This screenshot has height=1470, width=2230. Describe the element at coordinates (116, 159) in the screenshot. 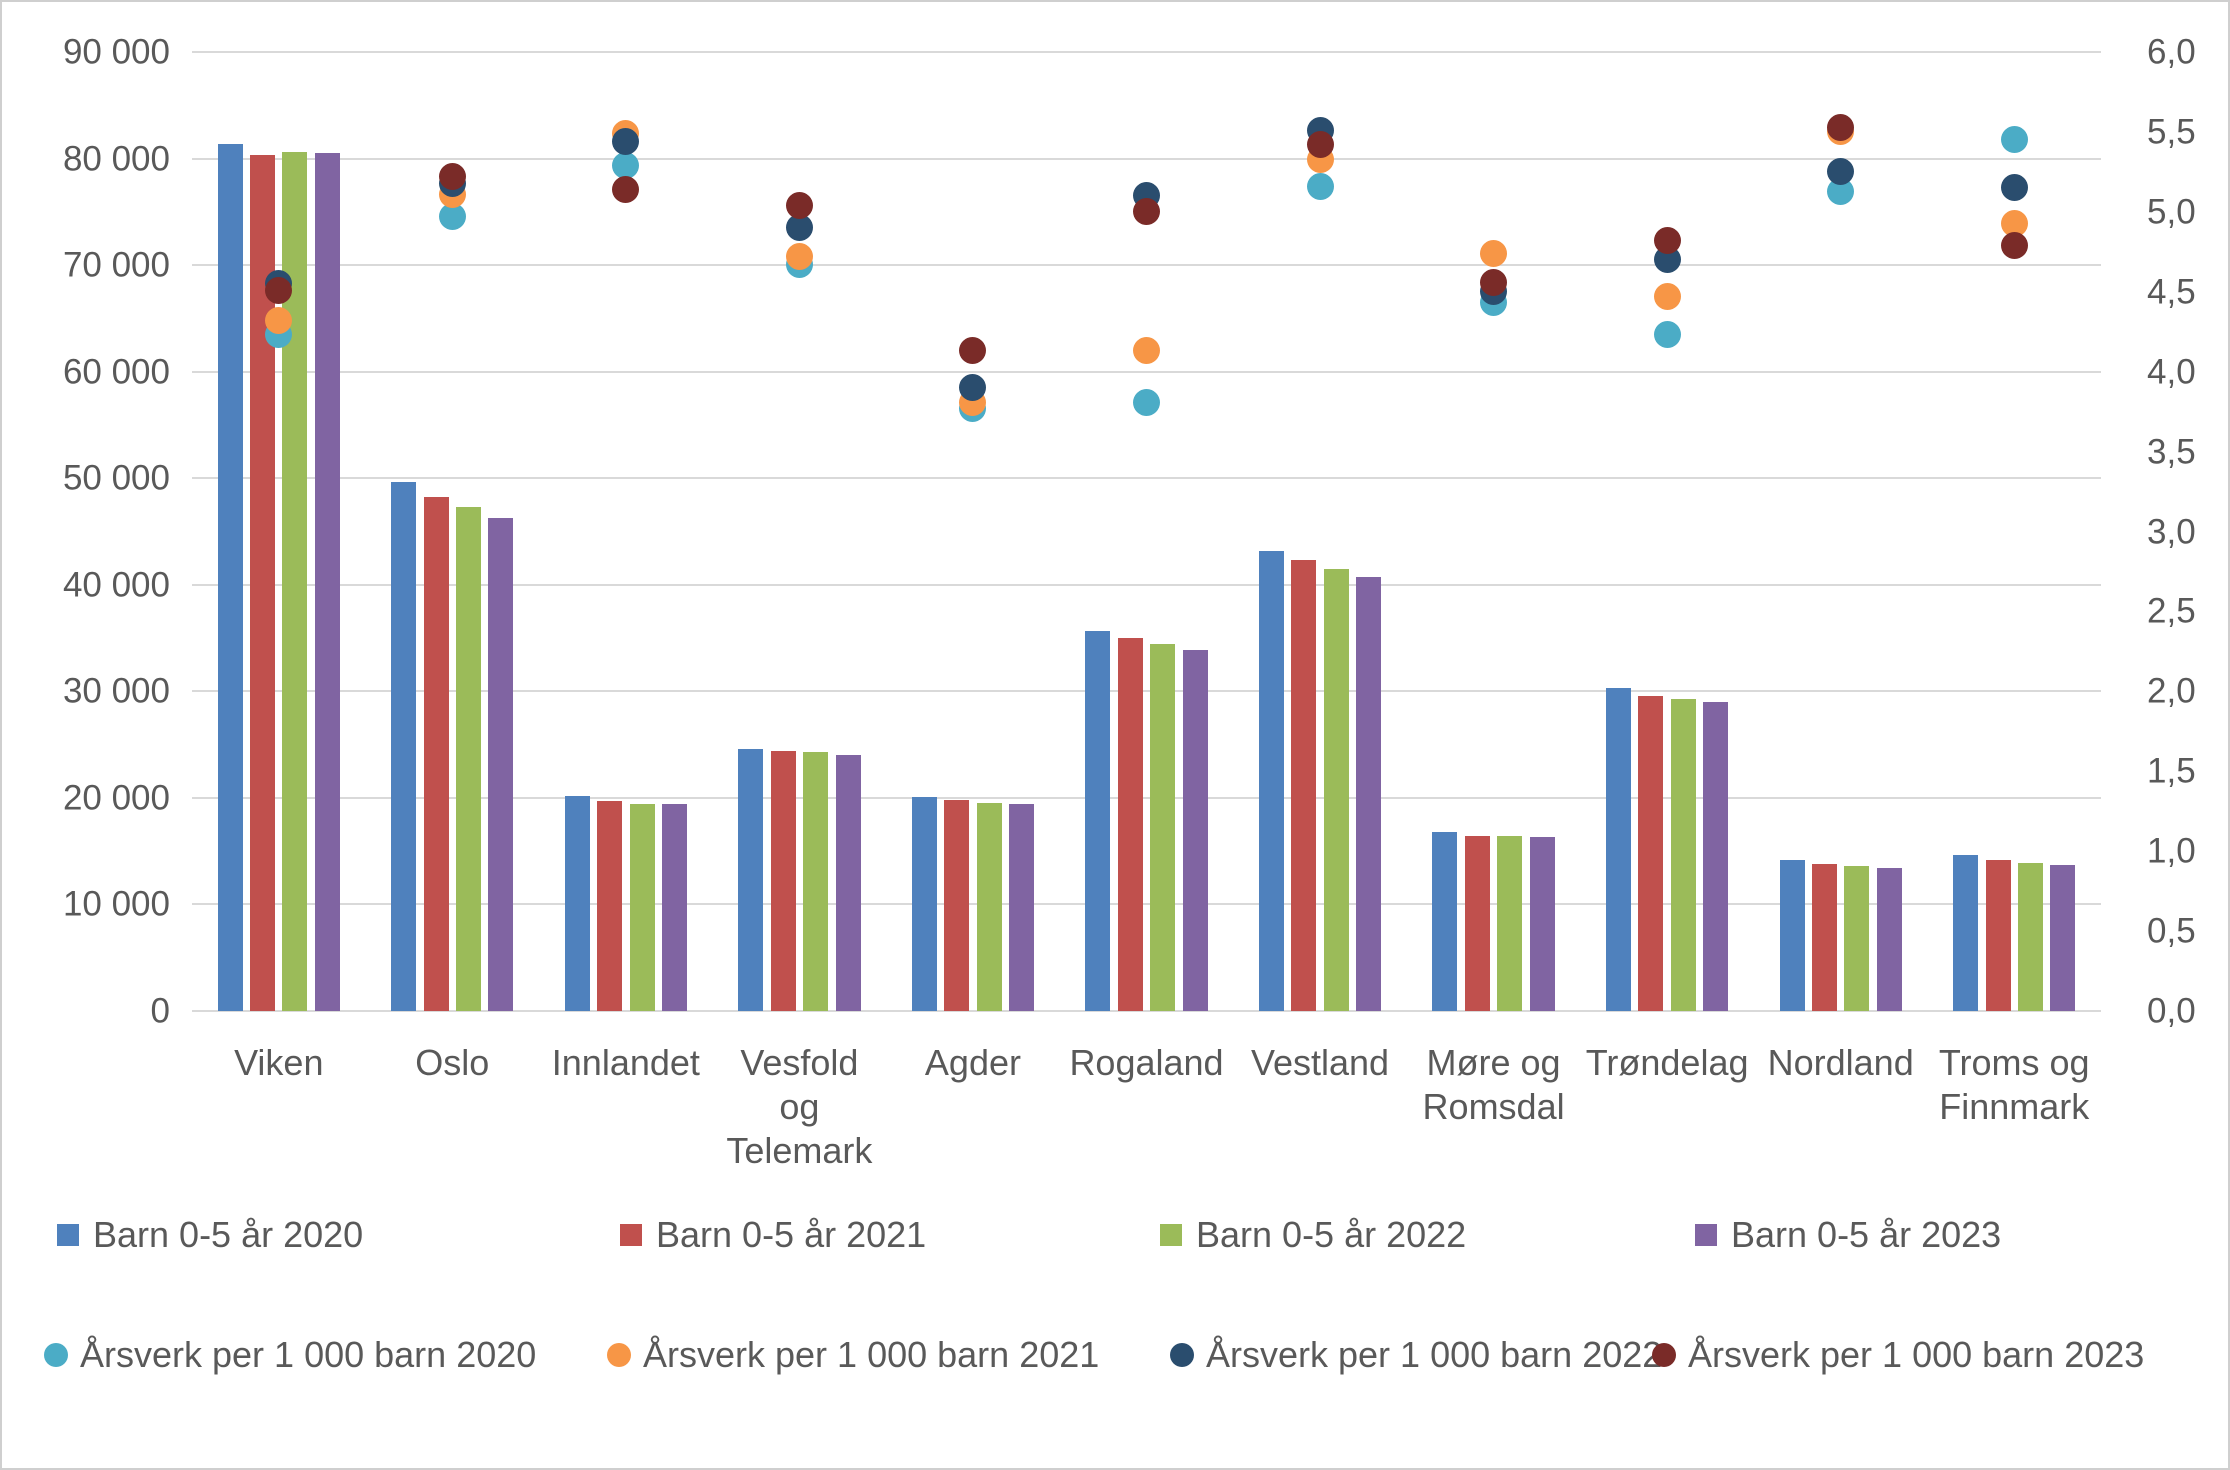

I see `left-axis-tick: 80 000` at that location.